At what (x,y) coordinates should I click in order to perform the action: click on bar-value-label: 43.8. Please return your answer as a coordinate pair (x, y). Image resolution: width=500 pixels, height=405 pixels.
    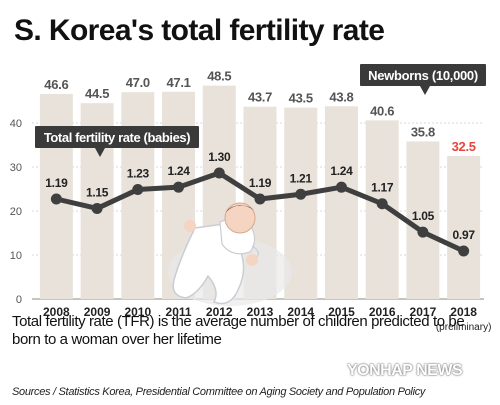
    Looking at the image, I should click on (341, 96).